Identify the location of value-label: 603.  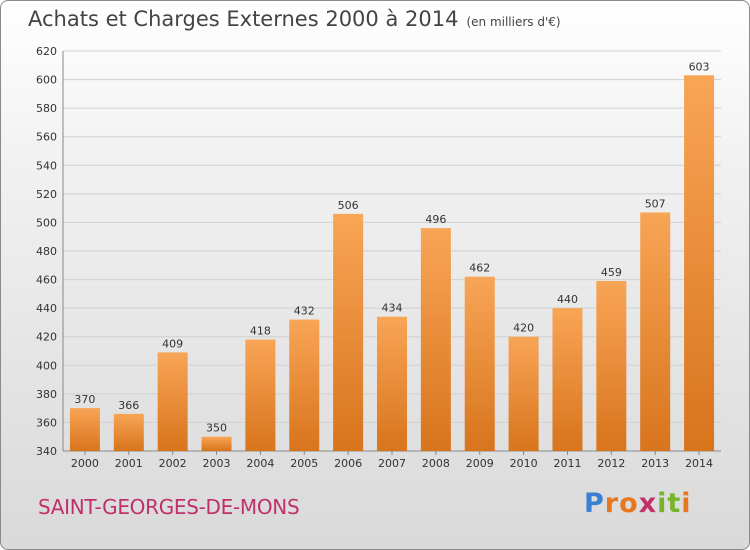
(699, 66).